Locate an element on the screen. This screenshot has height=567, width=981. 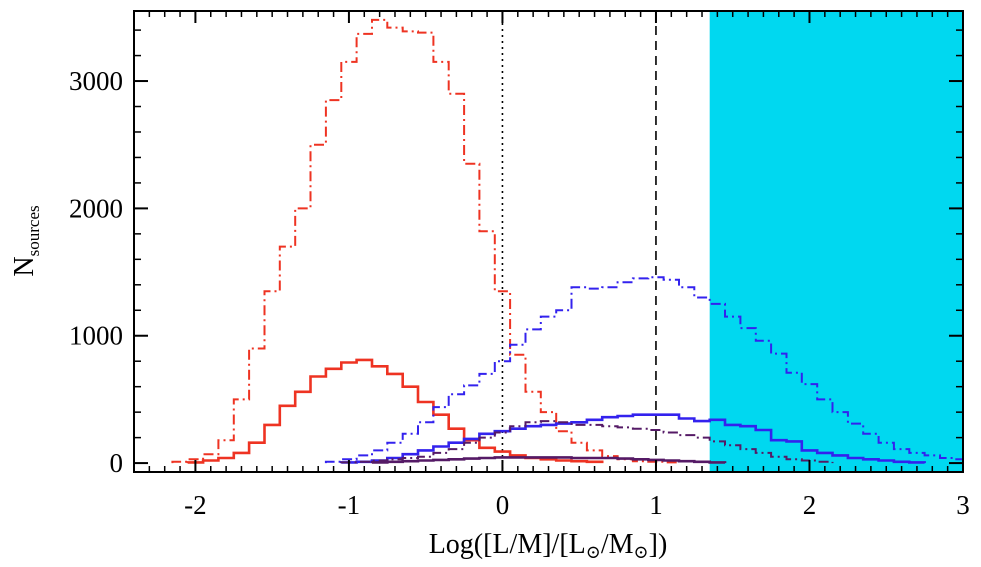
y-tick-label: 1000 is located at coordinates (96, 336).